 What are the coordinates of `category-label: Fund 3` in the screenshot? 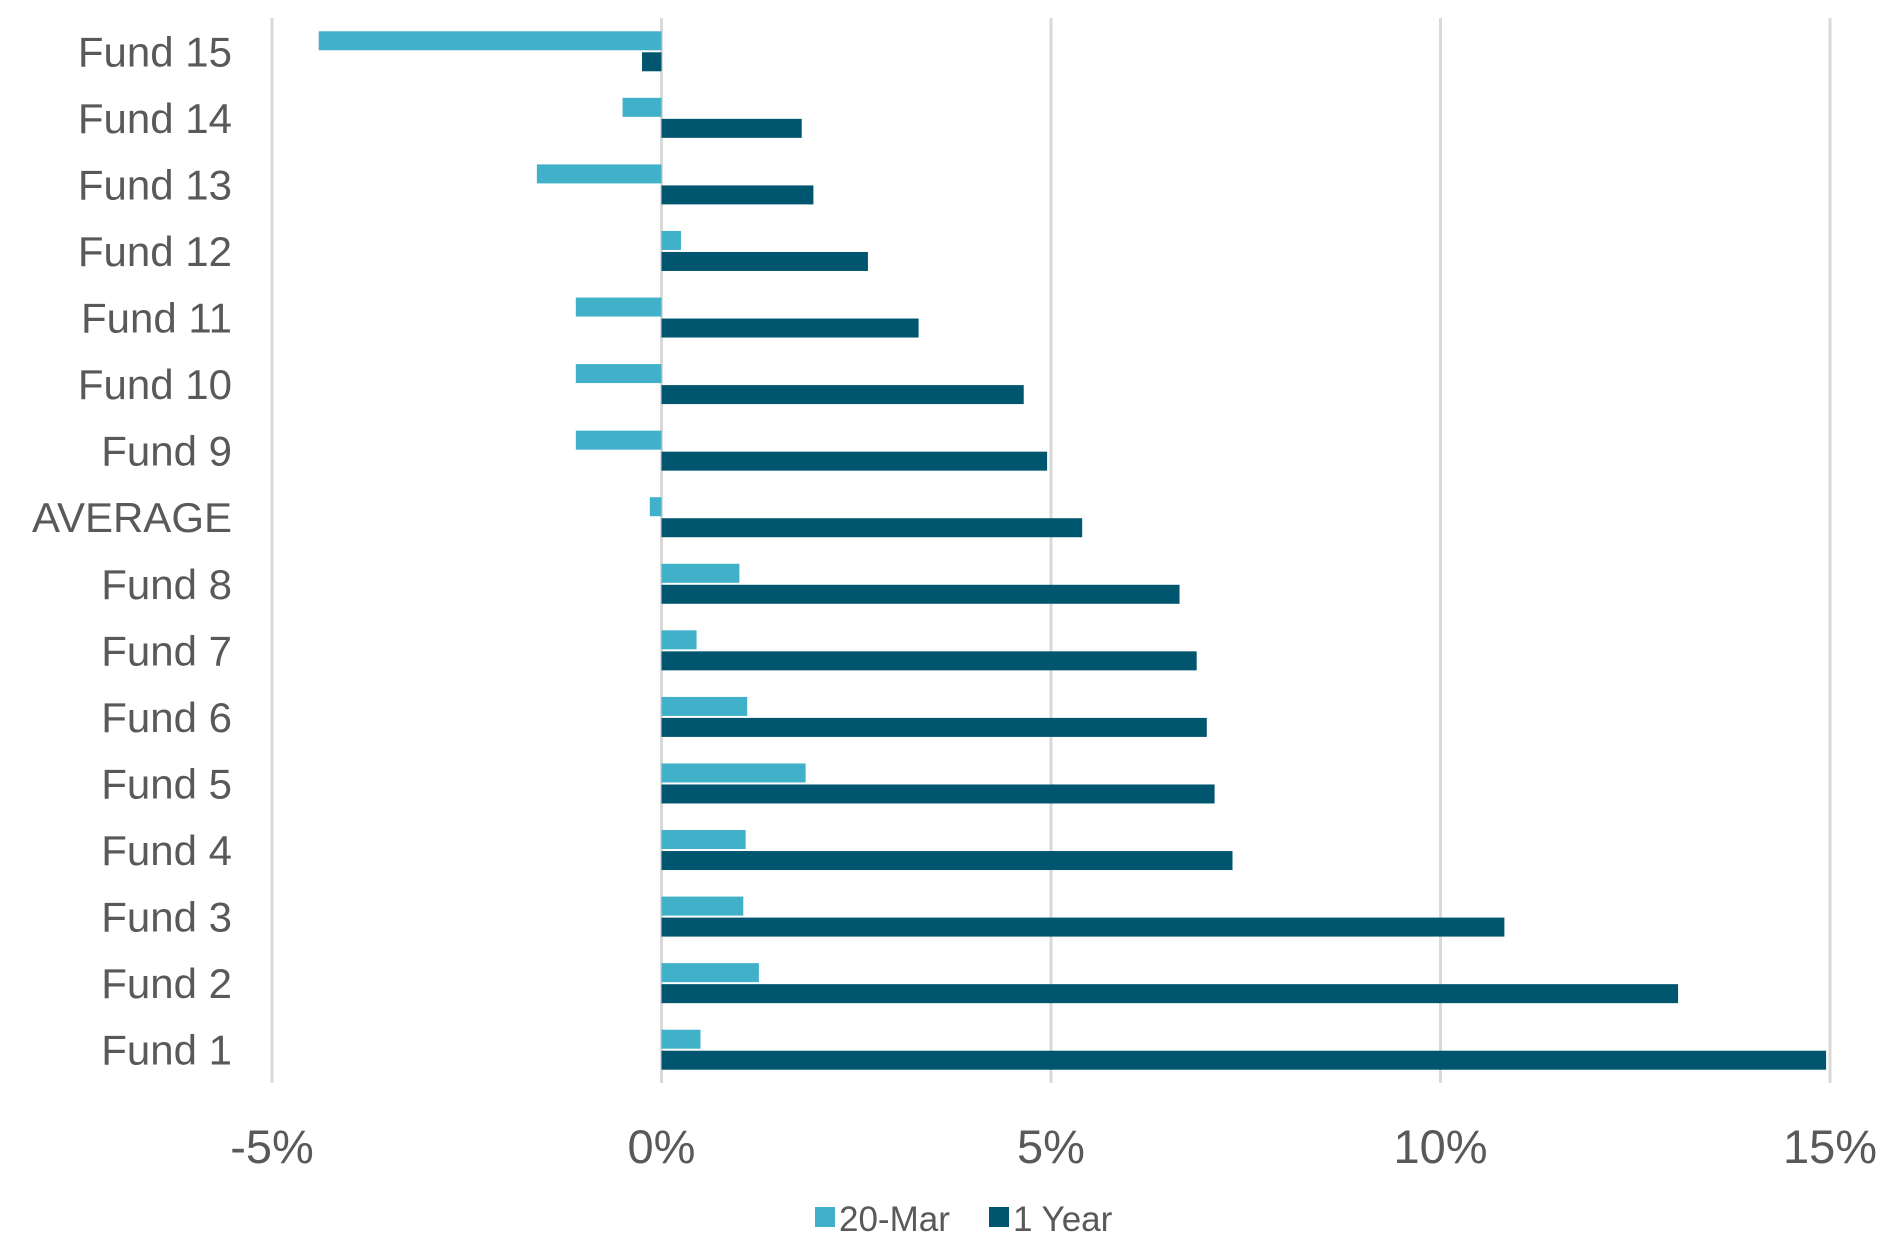 It's located at (166, 917).